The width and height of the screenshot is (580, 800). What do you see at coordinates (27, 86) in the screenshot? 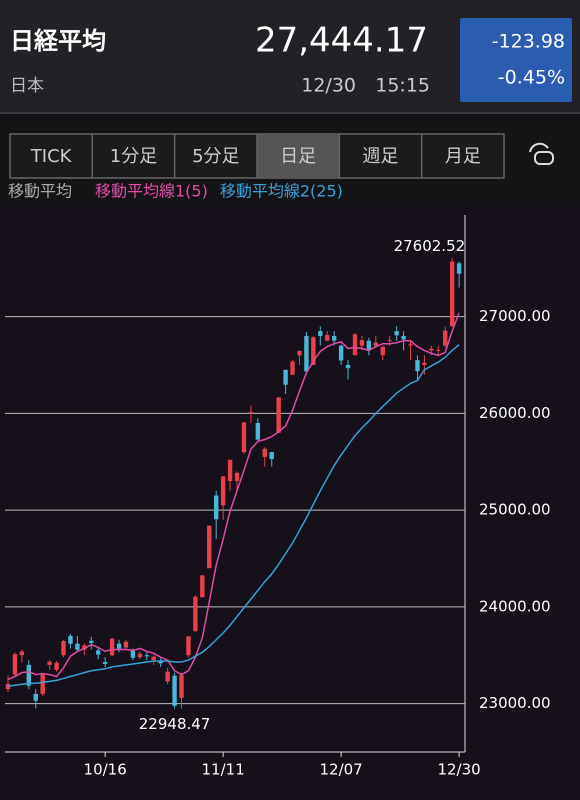
I see `region: 日本` at bounding box center [27, 86].